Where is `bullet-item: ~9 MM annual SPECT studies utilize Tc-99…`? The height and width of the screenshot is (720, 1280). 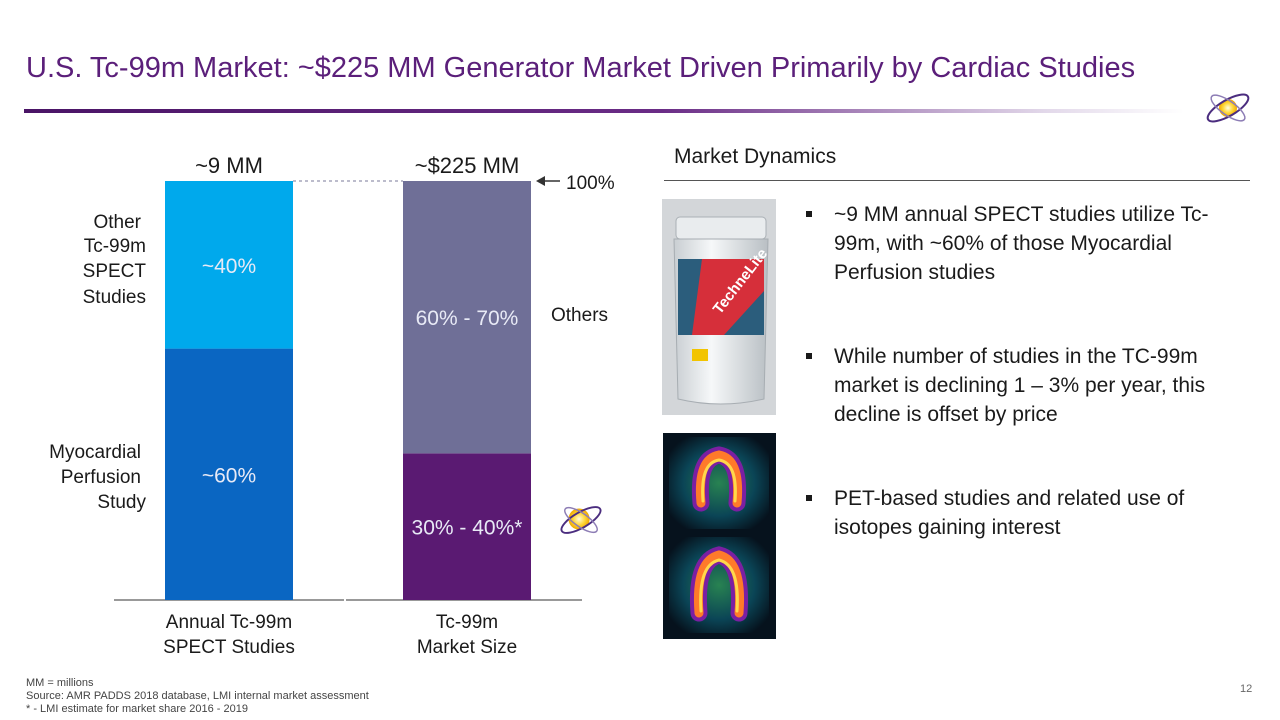 bullet-item: ~9 MM annual SPECT studies utilize Tc-99… is located at coordinates (1026, 243).